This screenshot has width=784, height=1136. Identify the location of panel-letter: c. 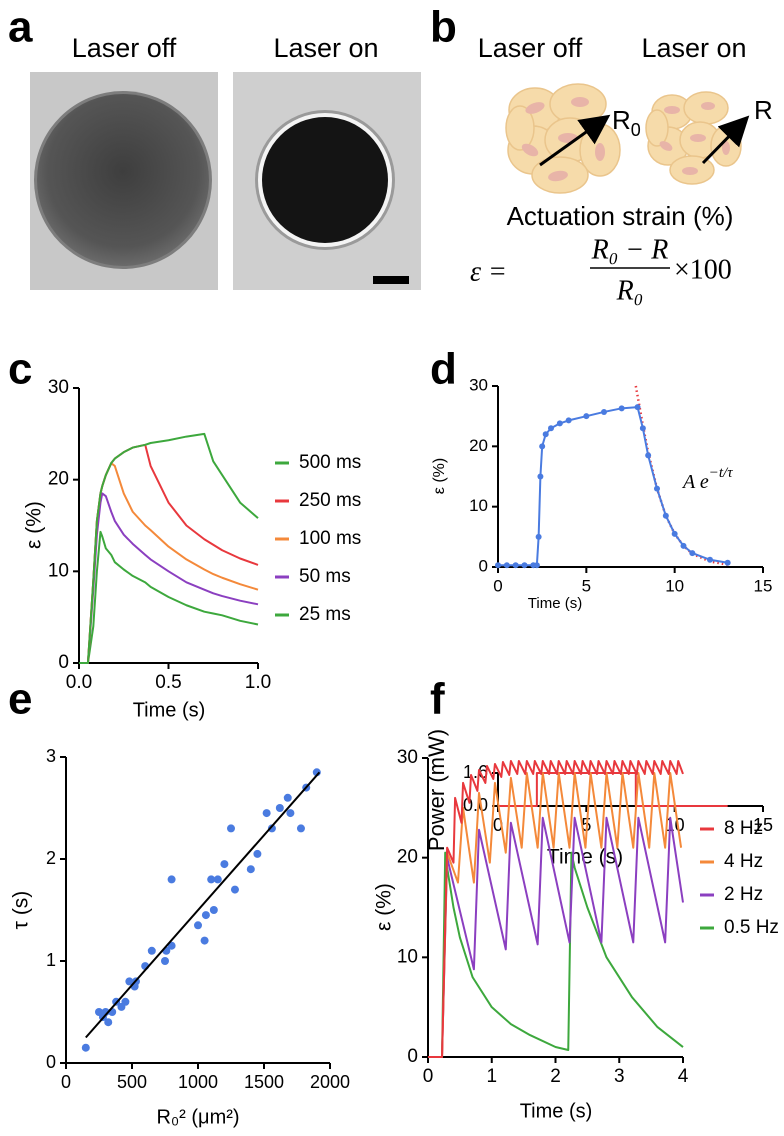
(20, 369).